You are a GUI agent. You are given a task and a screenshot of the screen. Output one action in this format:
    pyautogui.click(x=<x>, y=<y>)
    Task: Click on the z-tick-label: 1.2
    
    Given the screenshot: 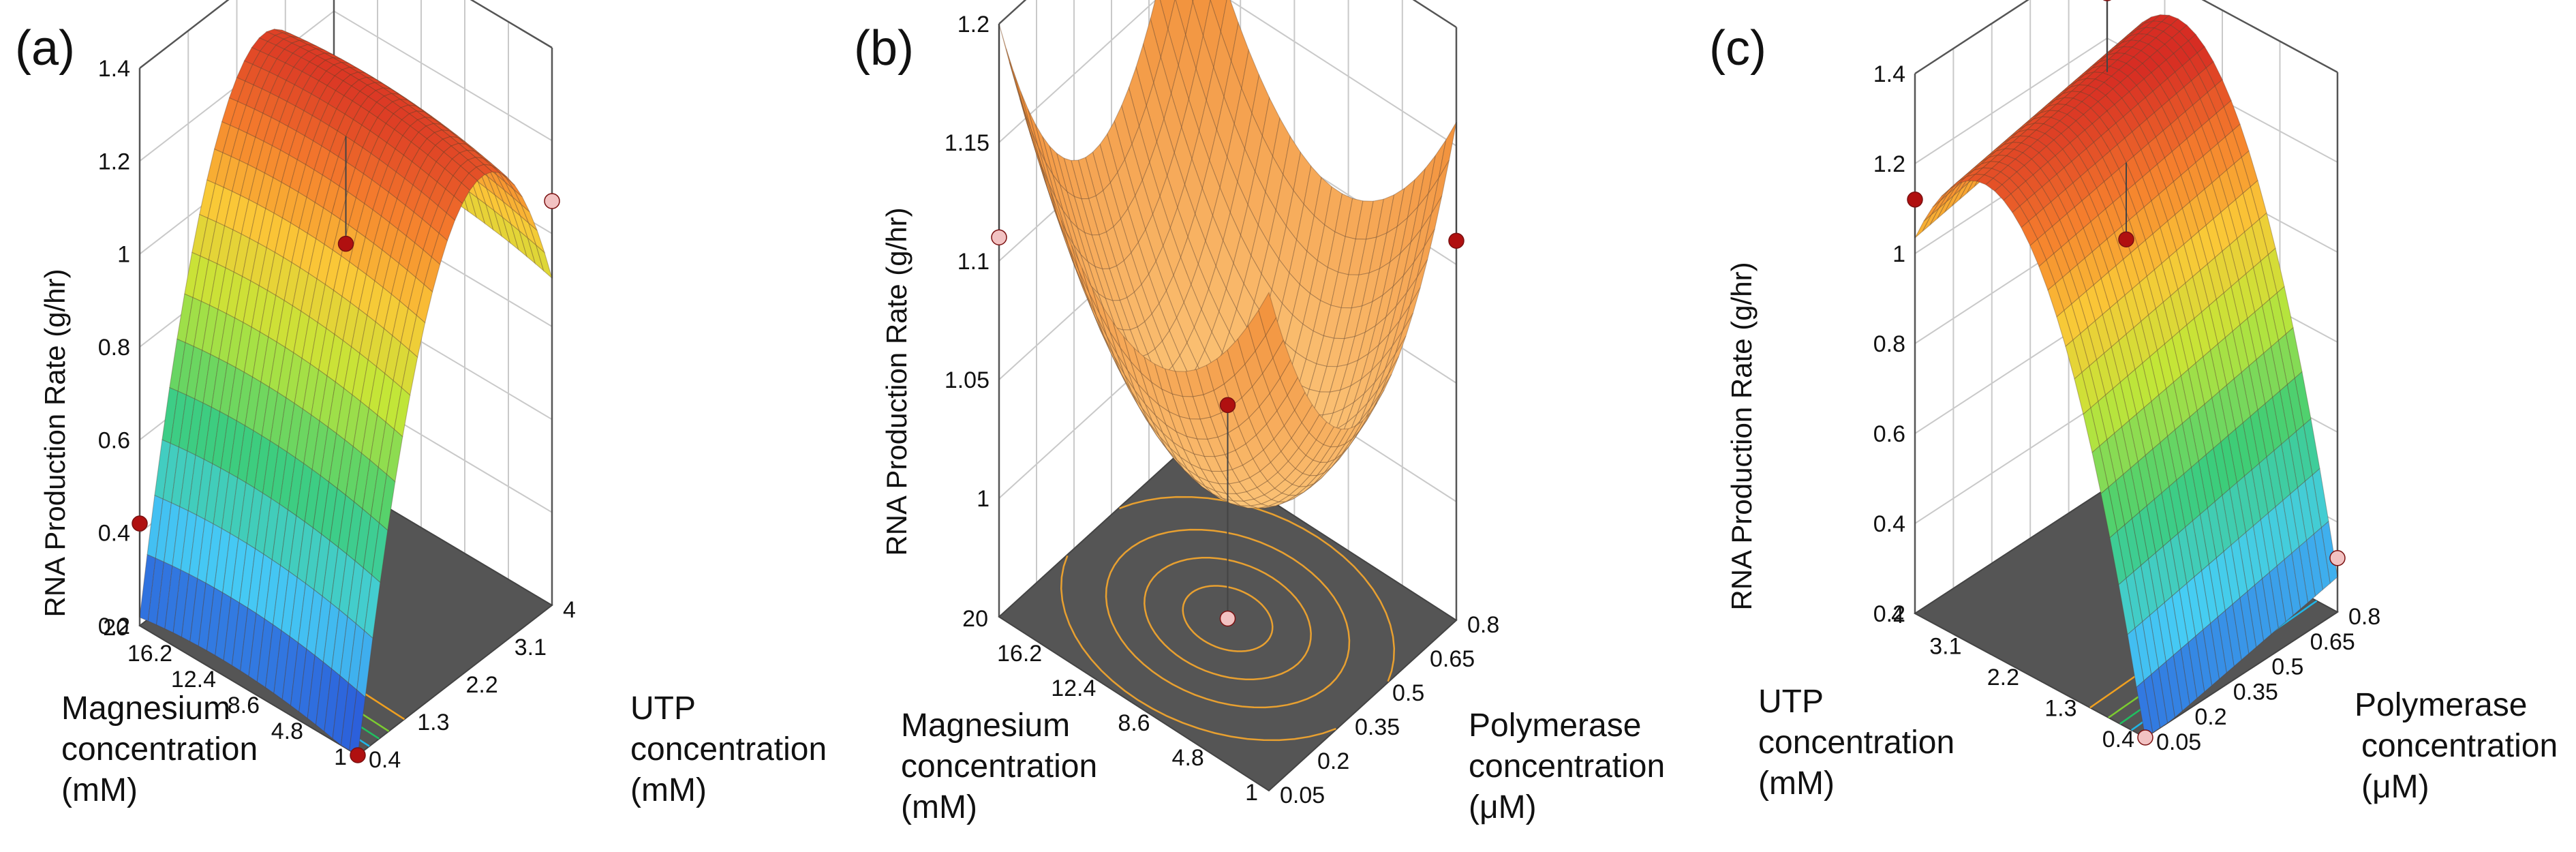 What is the action you would take?
    pyautogui.click(x=114, y=161)
    